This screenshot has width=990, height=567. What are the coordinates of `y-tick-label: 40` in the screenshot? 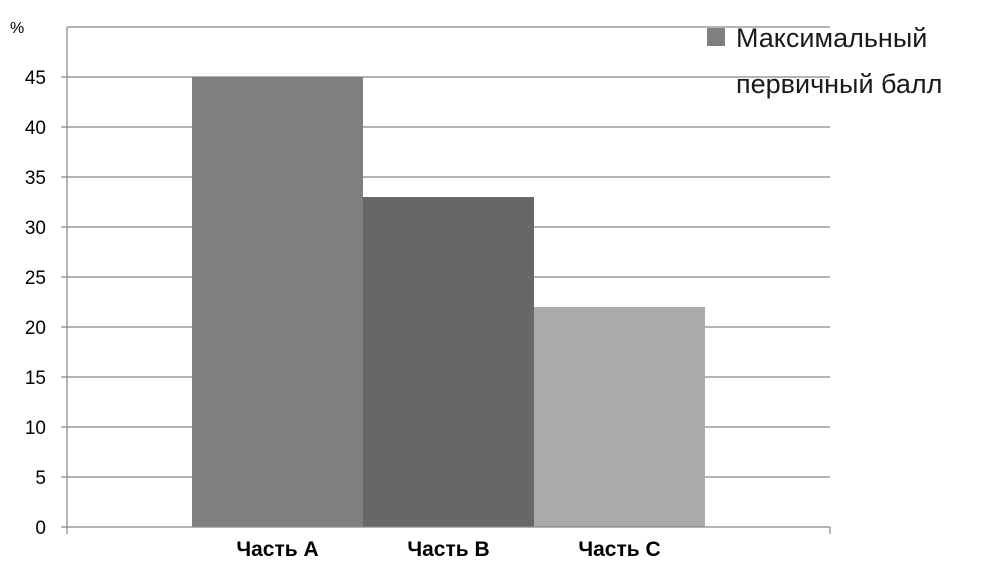 It's located at (35, 128).